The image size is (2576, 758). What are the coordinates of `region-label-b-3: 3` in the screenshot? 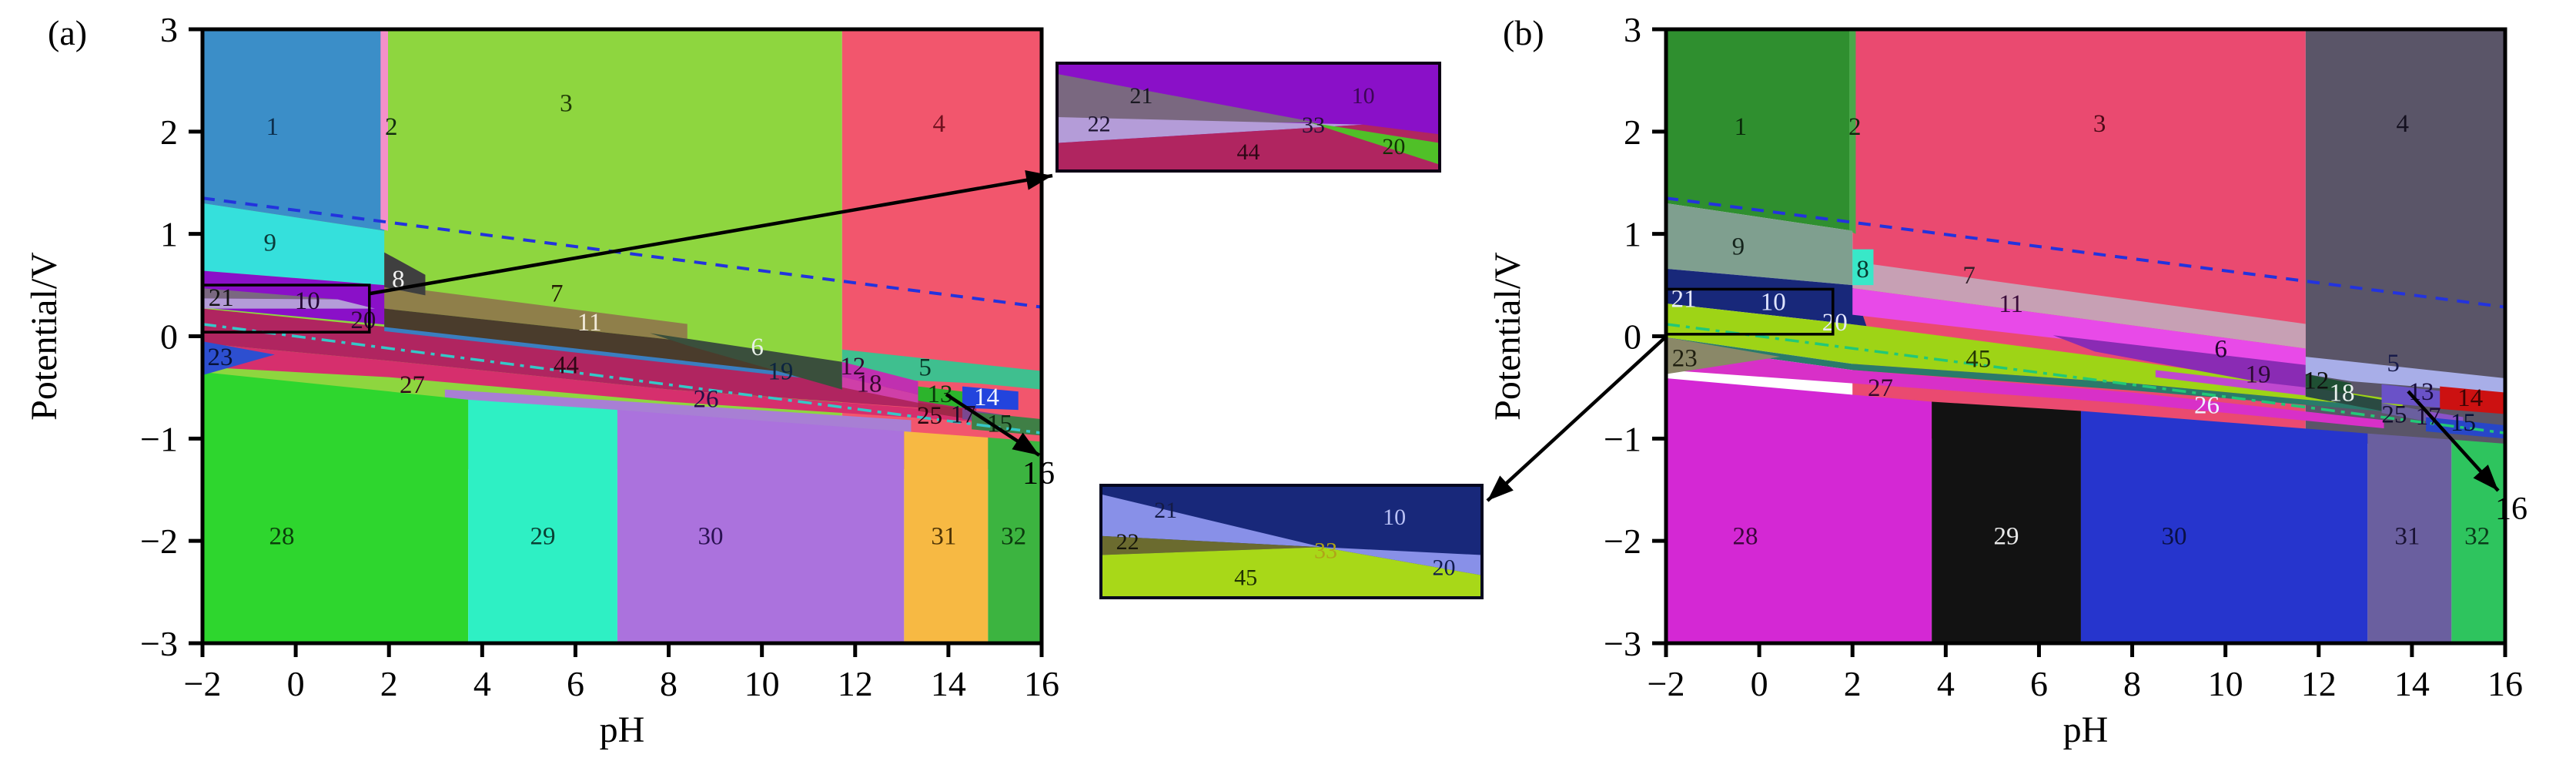 It's located at (2100, 124).